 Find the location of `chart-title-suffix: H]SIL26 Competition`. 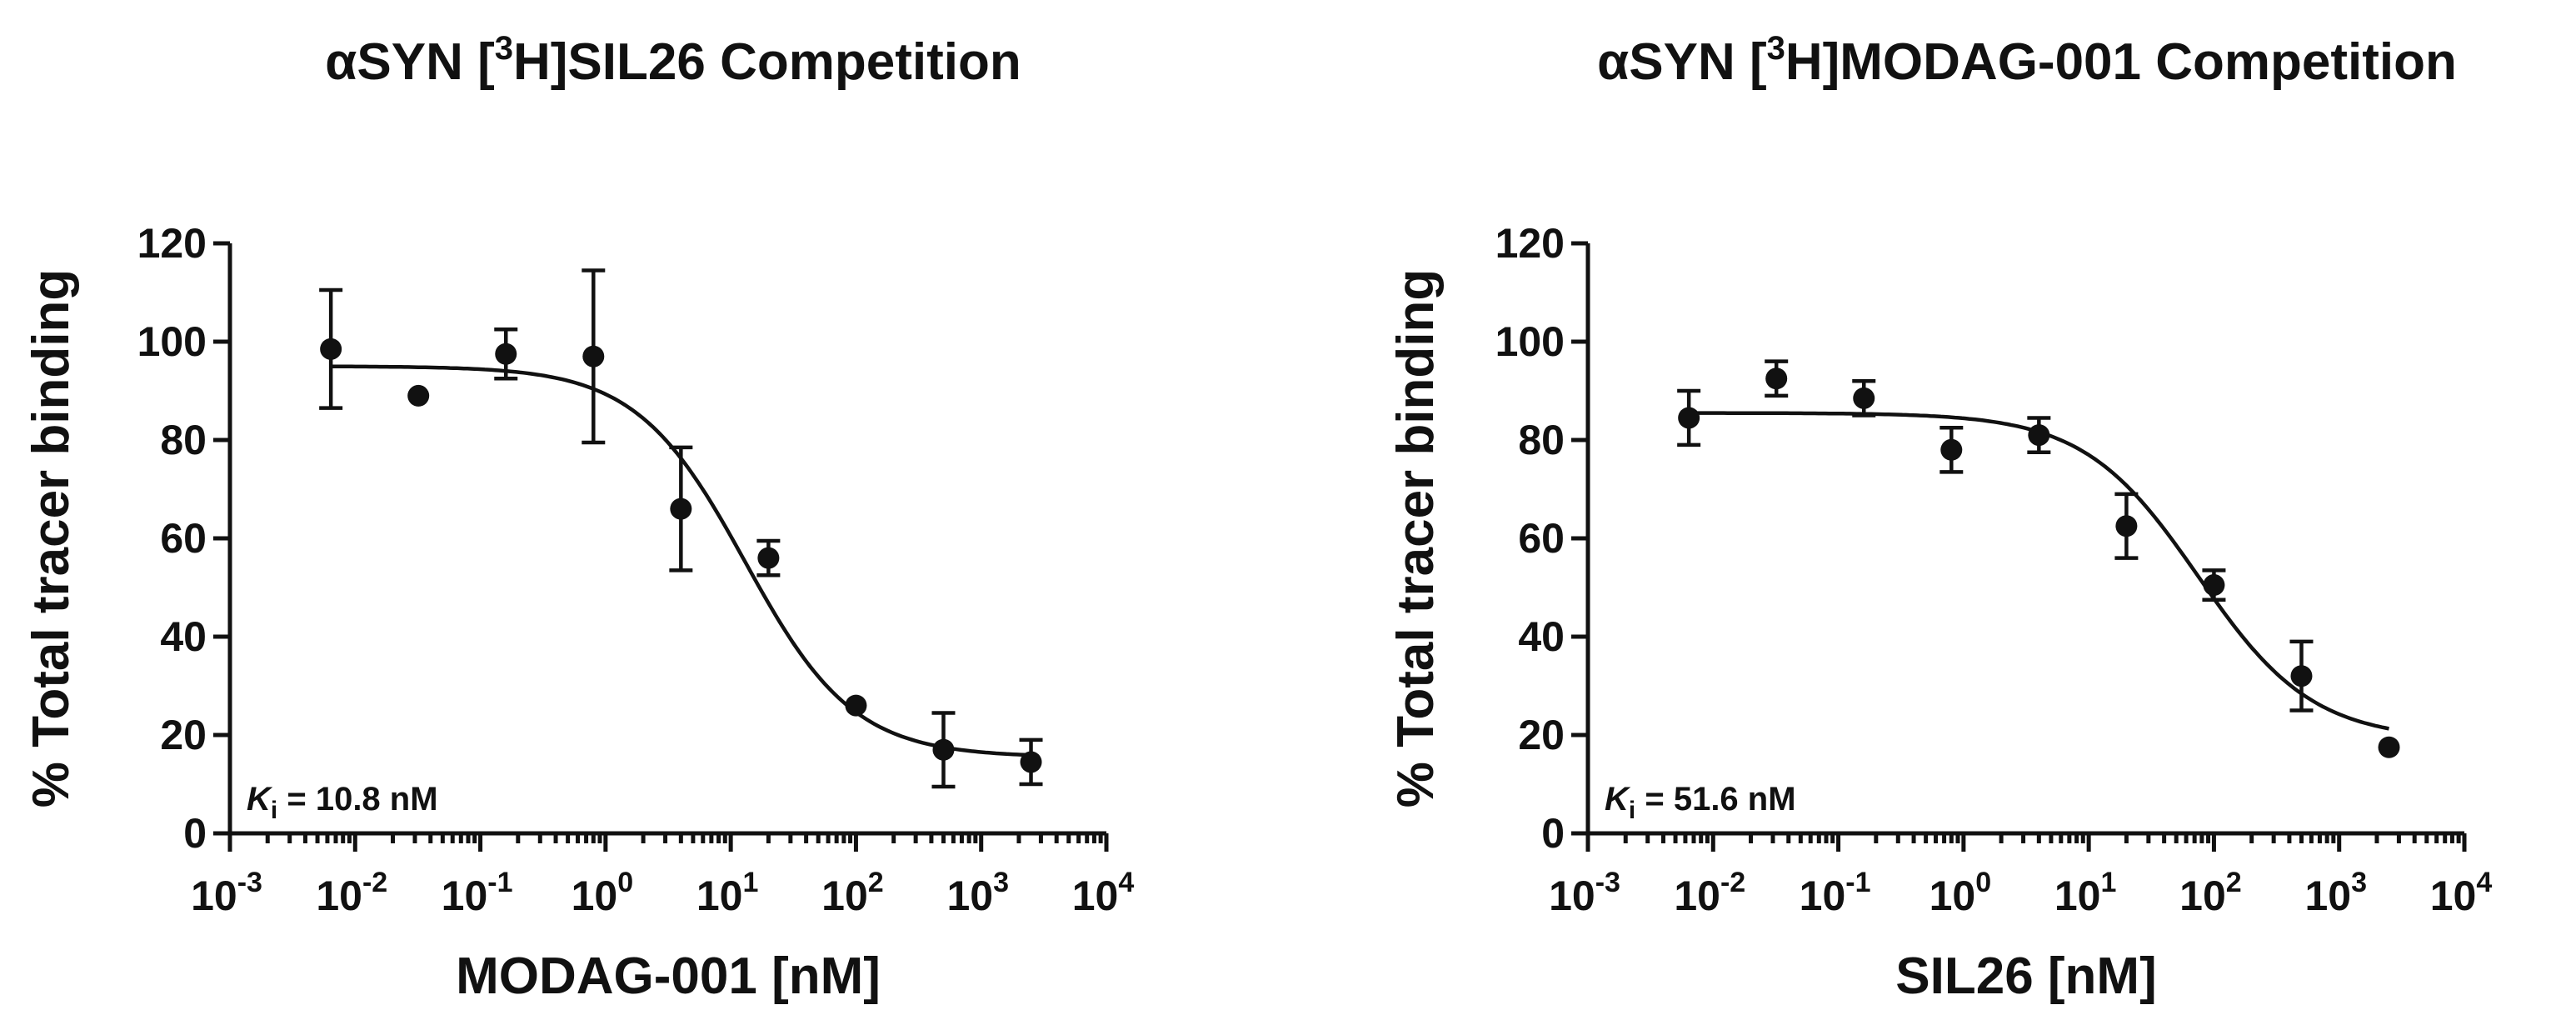

chart-title-suffix: H]SIL26 Competition is located at coordinates (767, 62).